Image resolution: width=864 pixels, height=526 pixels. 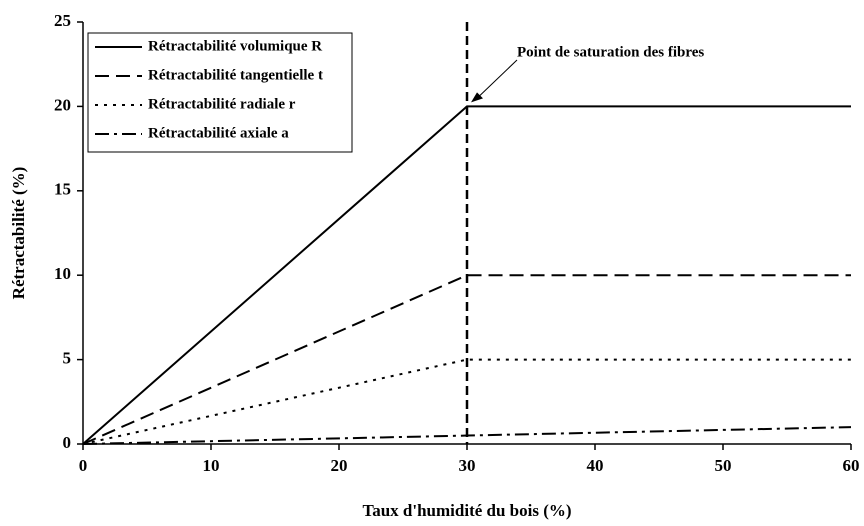 What do you see at coordinates (498, 78) in the screenshot?
I see `annotation-arrow` at bounding box center [498, 78].